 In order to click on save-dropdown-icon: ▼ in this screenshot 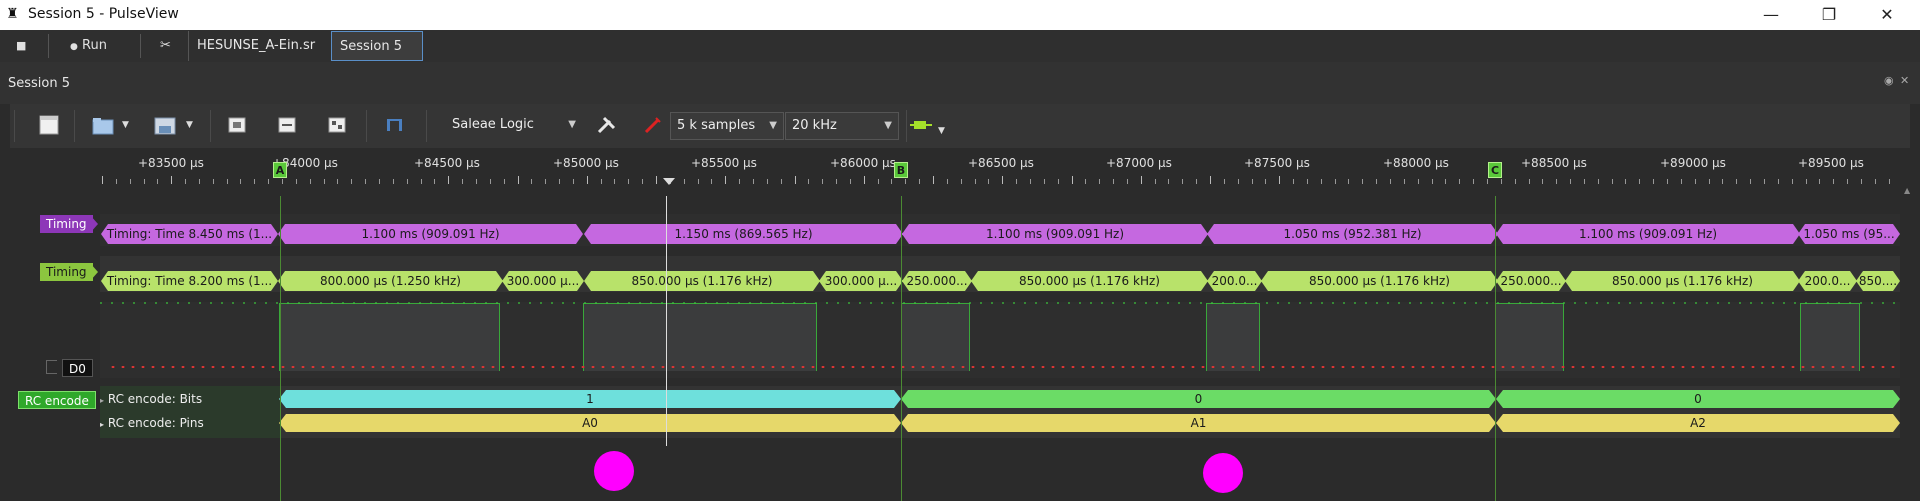, I will do `click(189, 125)`.